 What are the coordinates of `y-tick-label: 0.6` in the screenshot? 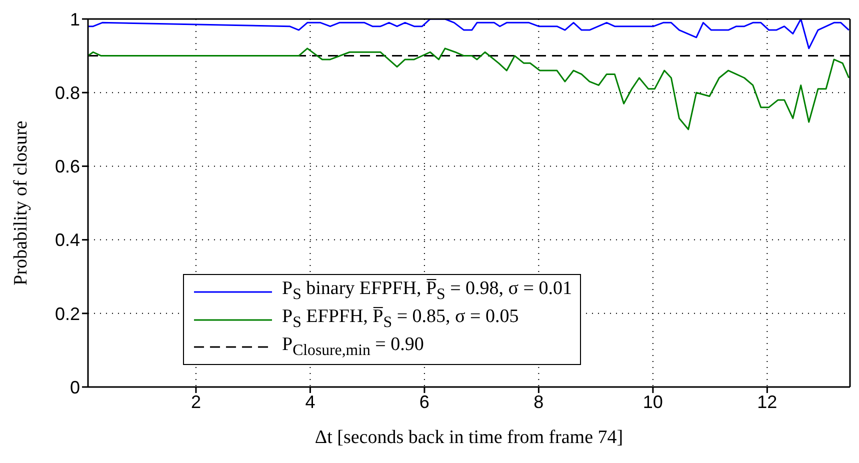 It's located at (67, 166).